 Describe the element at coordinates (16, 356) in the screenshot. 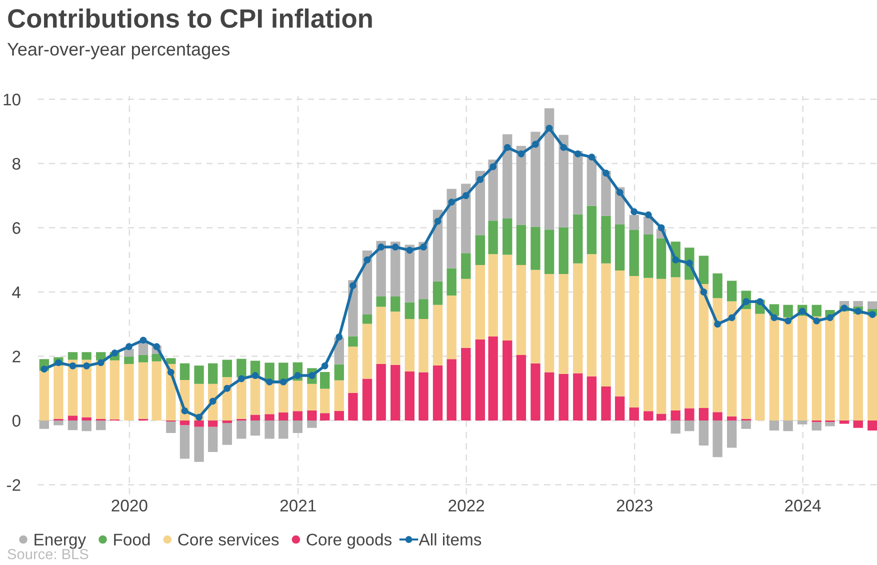

I see `y-tick-label: 2` at that location.